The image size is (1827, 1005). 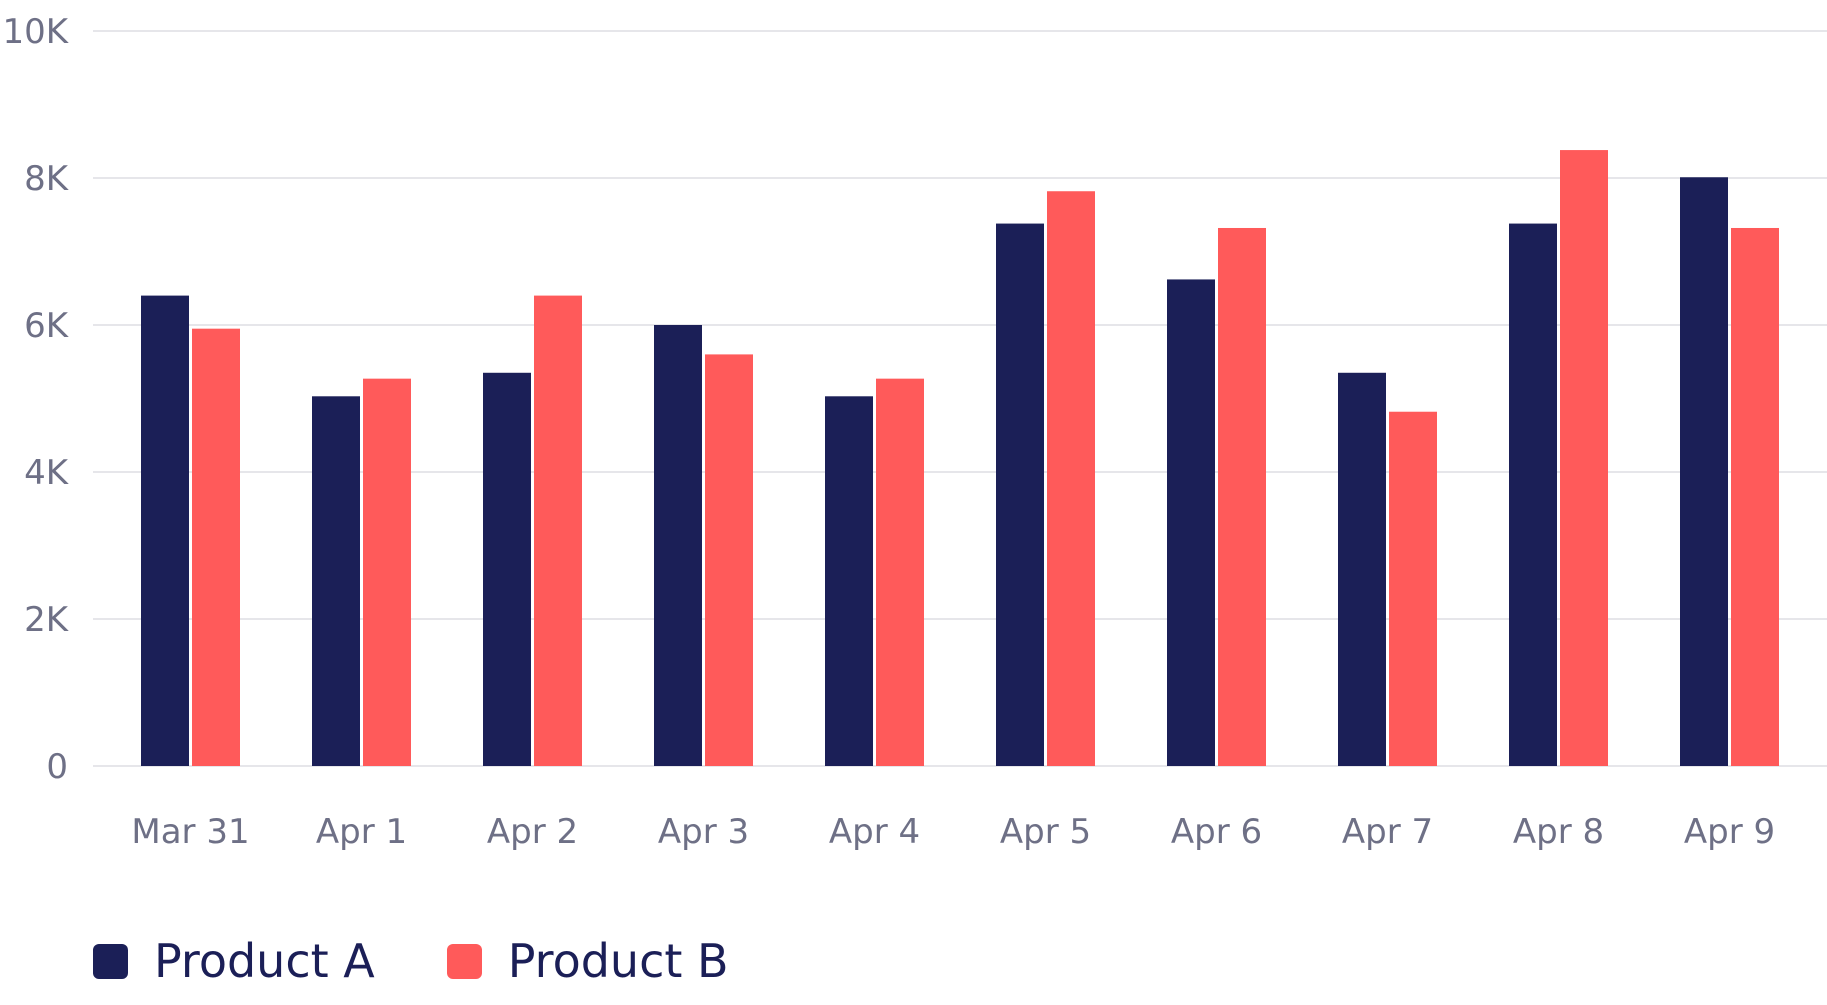 I want to click on x-tick-label: Apr 2, so click(x=532, y=832).